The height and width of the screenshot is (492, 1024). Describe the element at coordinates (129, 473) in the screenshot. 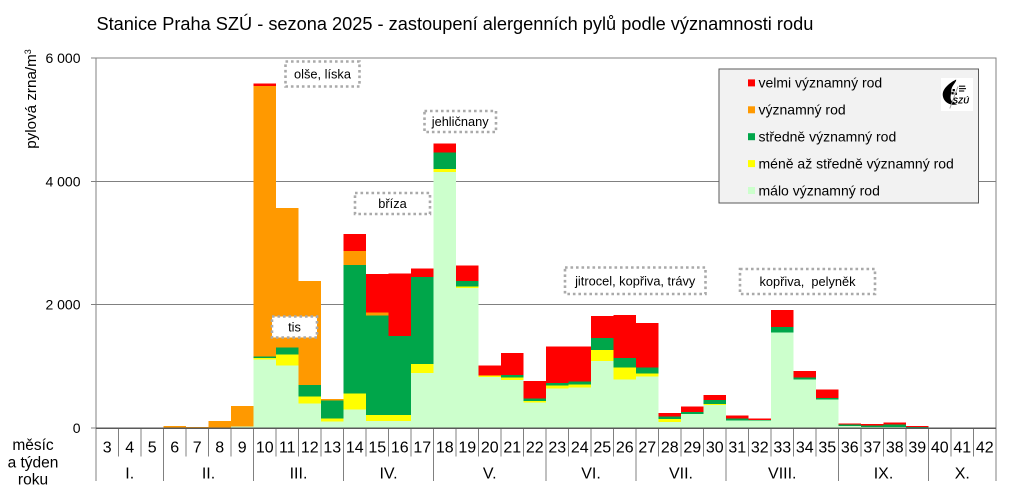

I see `svg-text: I.` at that location.